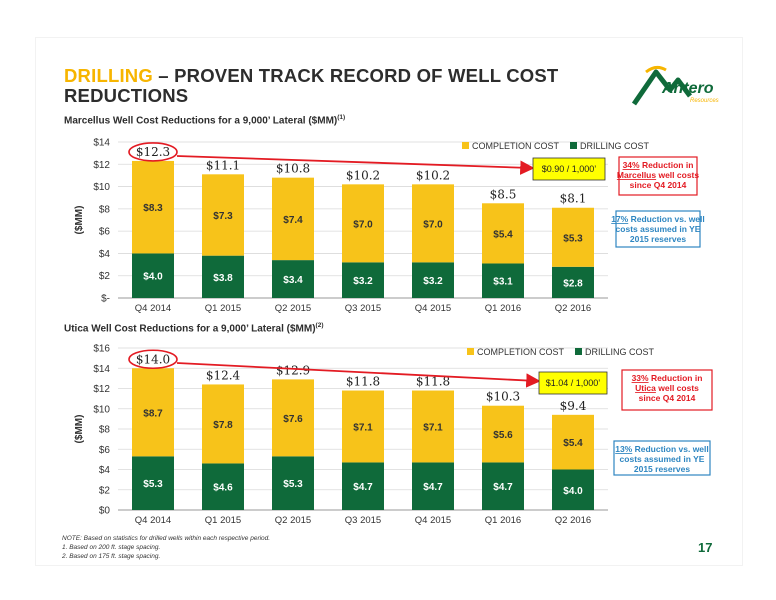 The image size is (776, 600). Describe the element at coordinates (105, 490) in the screenshot. I see `y-tick-label: $2` at that location.